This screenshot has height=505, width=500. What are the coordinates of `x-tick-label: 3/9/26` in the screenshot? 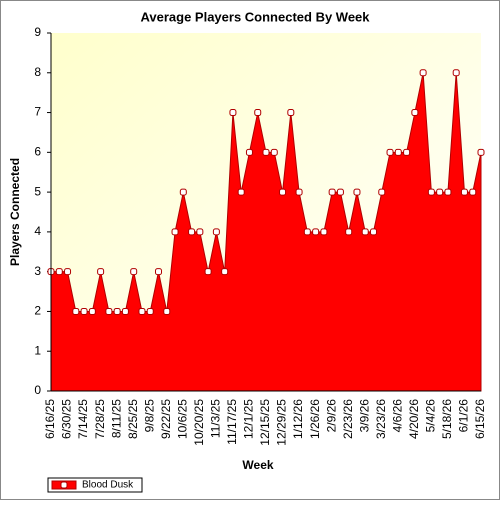 It's located at (364, 416).